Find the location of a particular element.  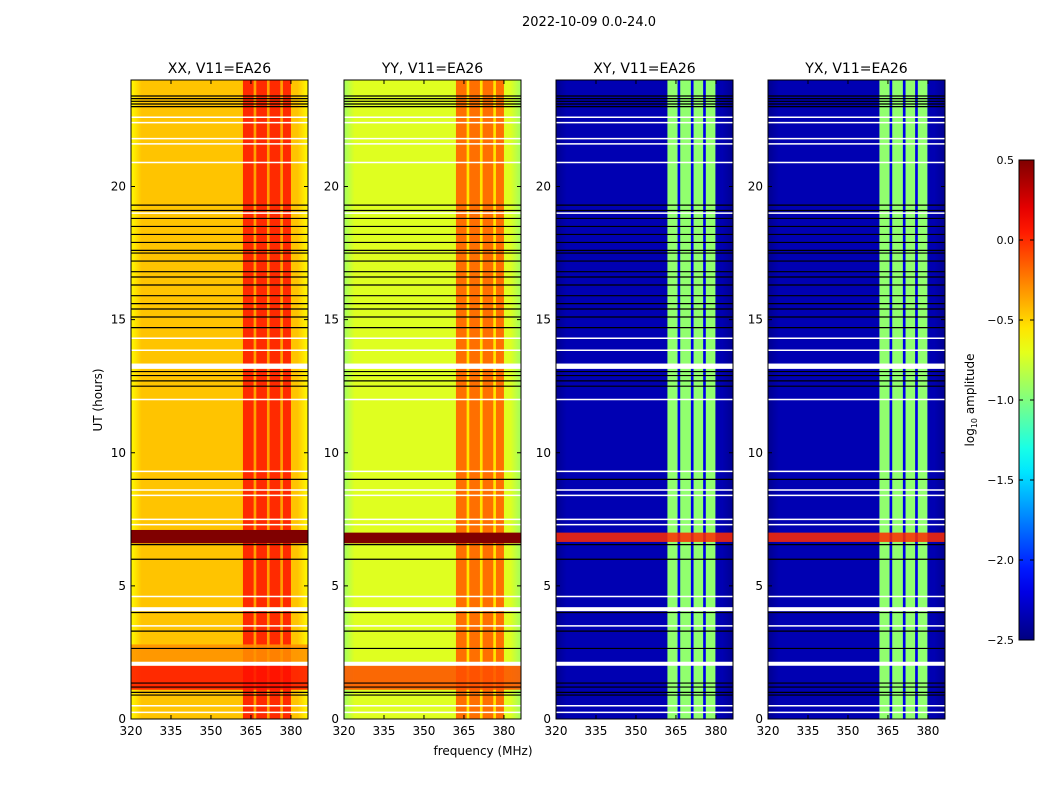

panel-title: XX, V11=EA26 is located at coordinates (220, 69).